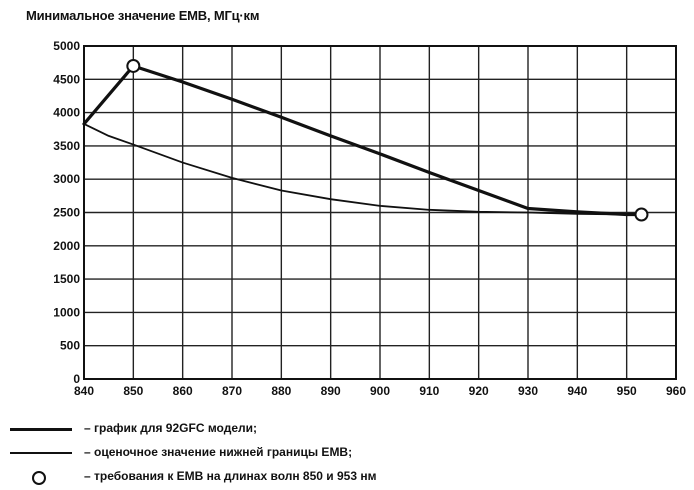  Describe the element at coordinates (350, 430) in the screenshot. I see `legend-item-thick-line: – график для 92GFC модели;` at that location.